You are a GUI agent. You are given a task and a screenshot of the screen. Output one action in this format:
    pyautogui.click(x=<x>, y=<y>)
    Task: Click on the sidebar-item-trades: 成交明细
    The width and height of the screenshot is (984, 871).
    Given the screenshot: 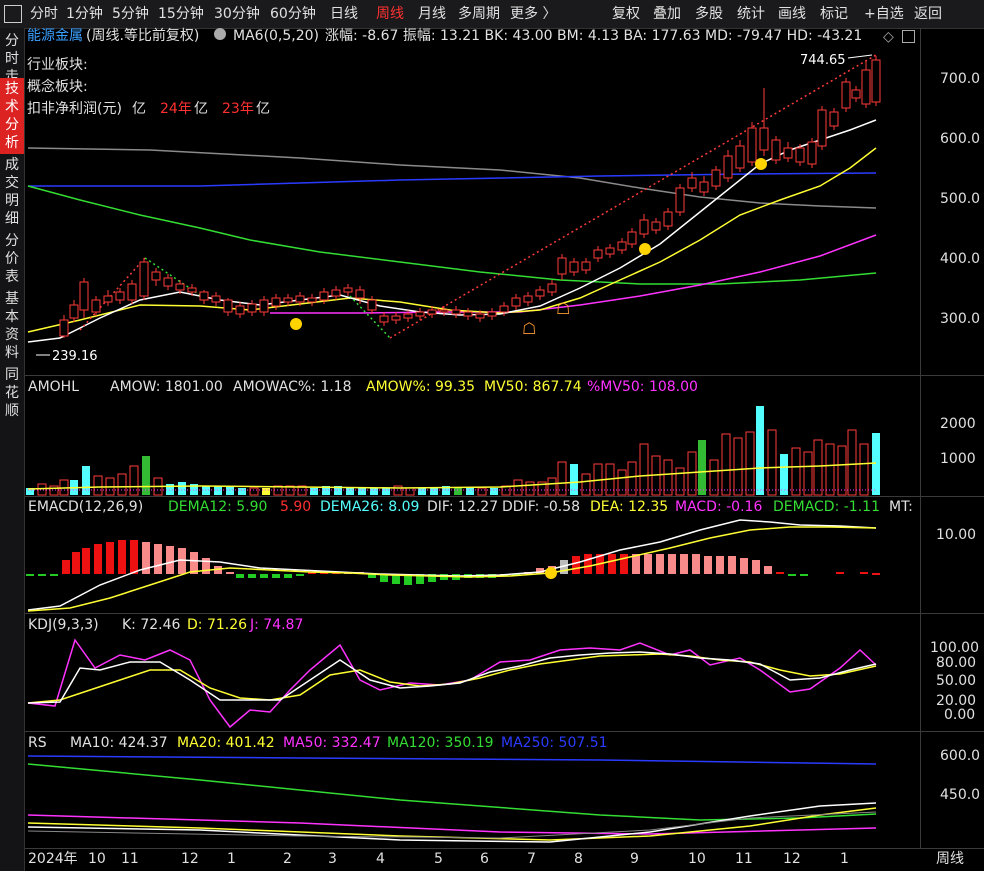 What is the action you would take?
    pyautogui.click(x=12, y=192)
    